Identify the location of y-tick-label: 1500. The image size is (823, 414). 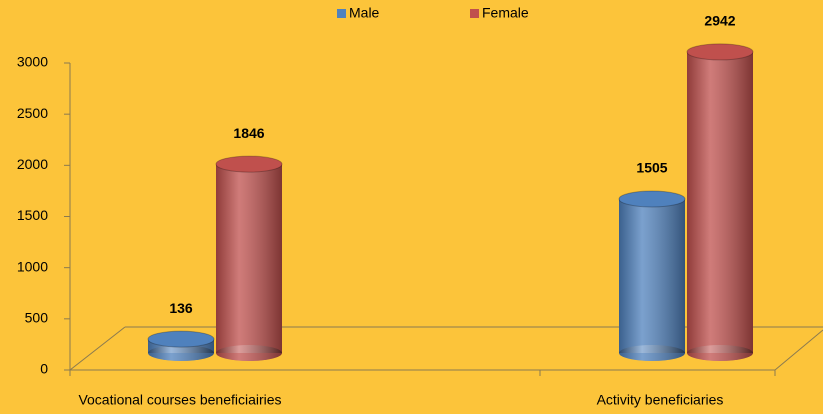
(32, 215).